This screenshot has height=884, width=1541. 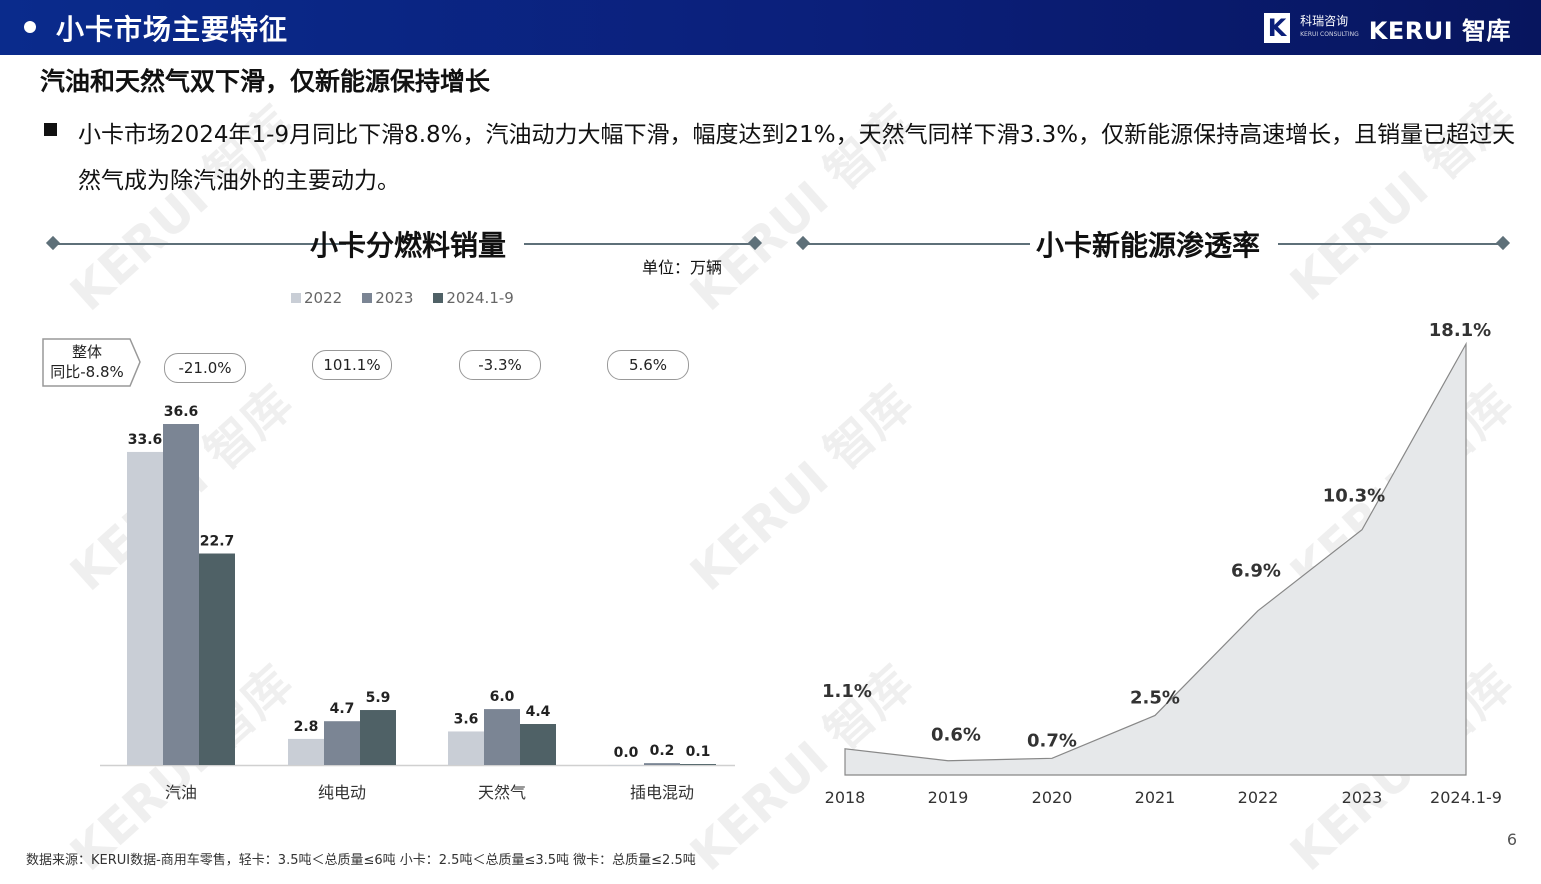 What do you see at coordinates (342, 792) in the screenshot?
I see `x-tick-label: 纯电动` at bounding box center [342, 792].